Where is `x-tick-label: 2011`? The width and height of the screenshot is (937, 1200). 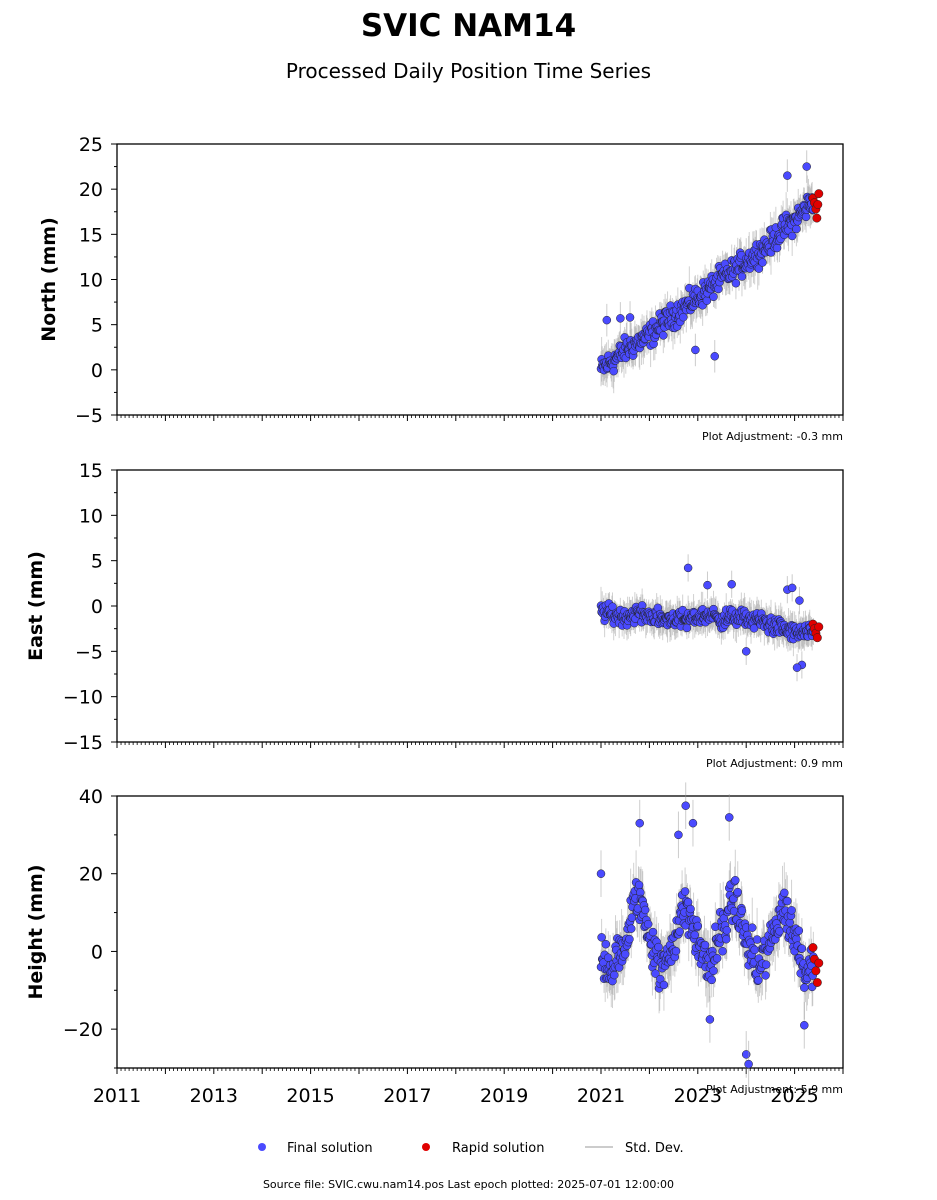 x-tick-label: 2011 is located at coordinates (117, 1096).